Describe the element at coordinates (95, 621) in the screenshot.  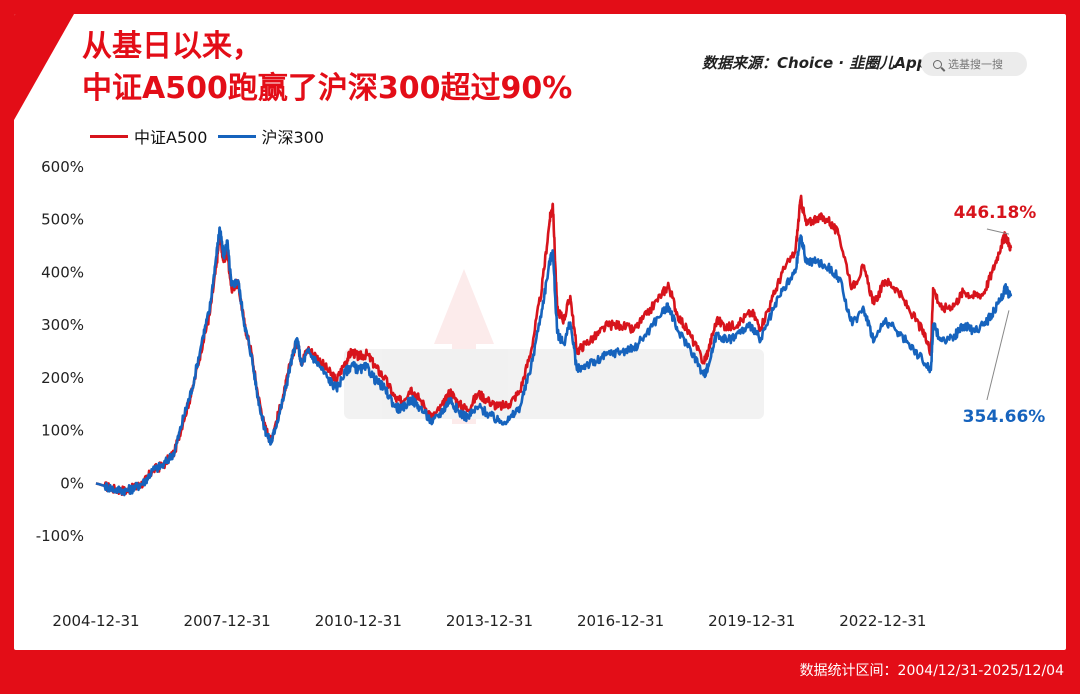
I see `x-tick-label: 2004-12-31` at that location.